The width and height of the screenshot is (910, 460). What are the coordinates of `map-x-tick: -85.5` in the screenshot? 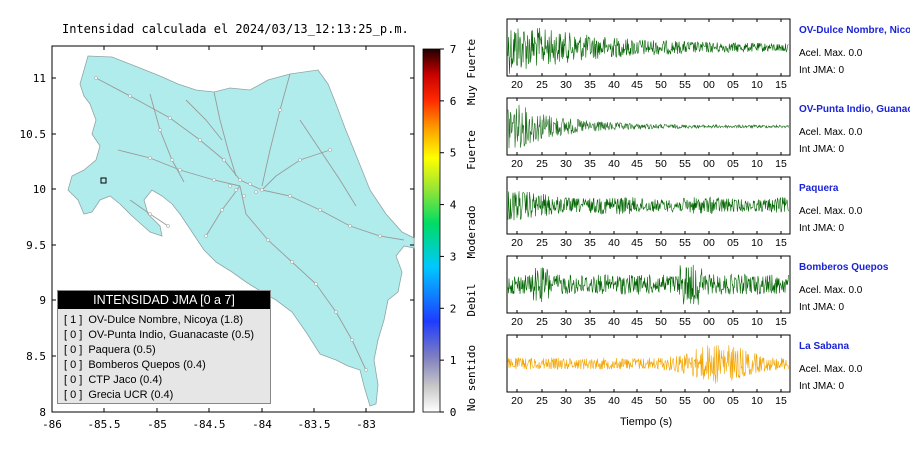 It's located at (103, 424).